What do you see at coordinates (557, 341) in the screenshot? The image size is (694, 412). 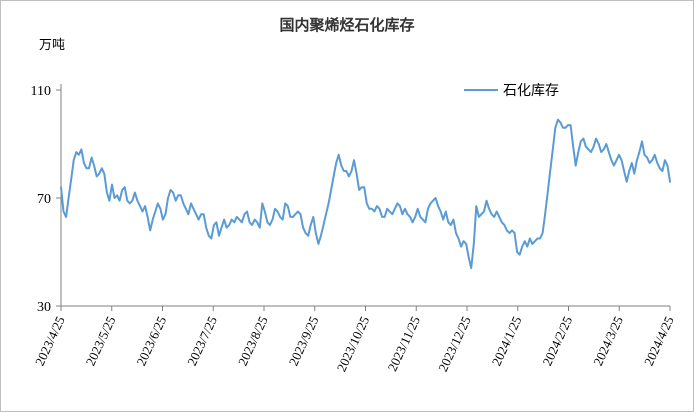 I see `x-tick-label: 2024/2/25` at bounding box center [557, 341].